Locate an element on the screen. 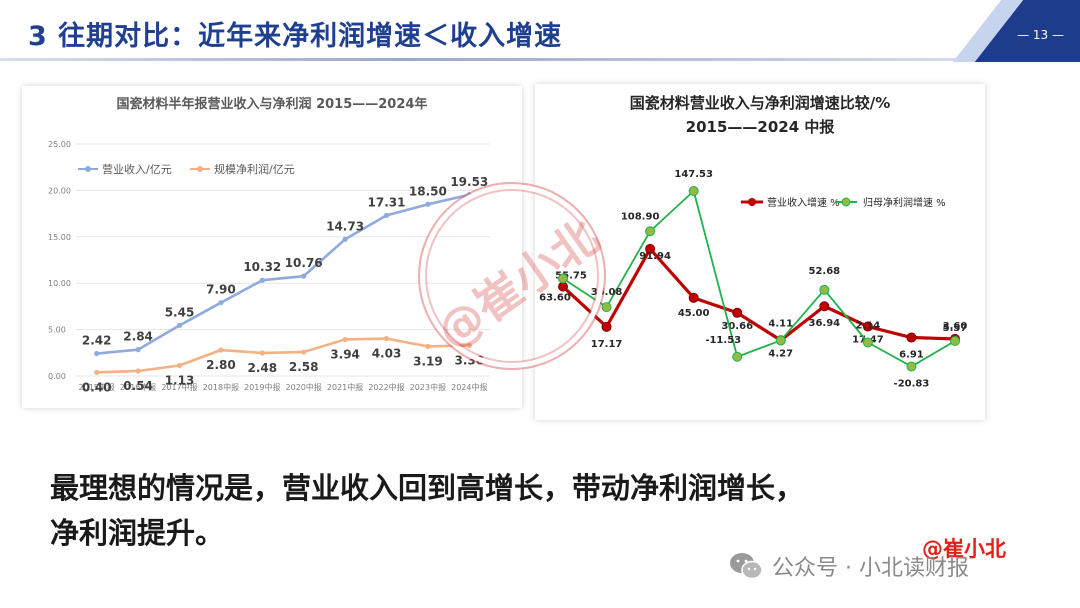 Image resolution: width=1080 pixels, height=608 pixels. chart2-data-label-1: 36.08 is located at coordinates (607, 292).